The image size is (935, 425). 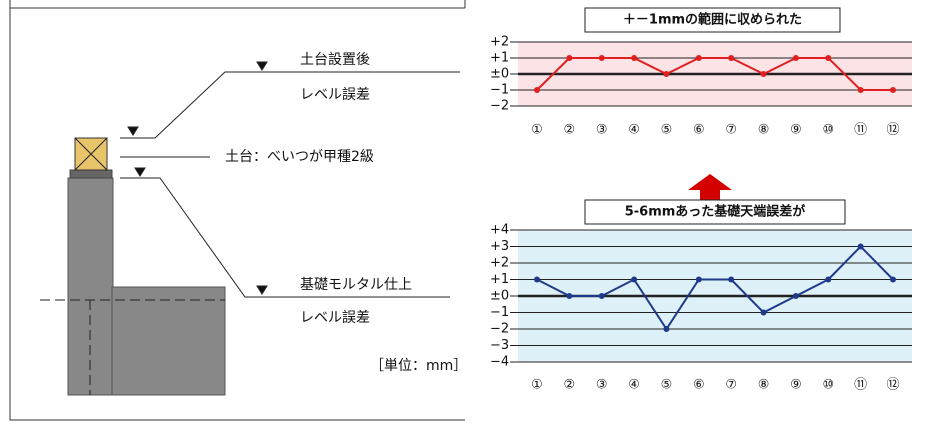 What do you see at coordinates (299, 157) in the screenshot?
I see `label: 土台：べいつが甲種2級` at bounding box center [299, 157].